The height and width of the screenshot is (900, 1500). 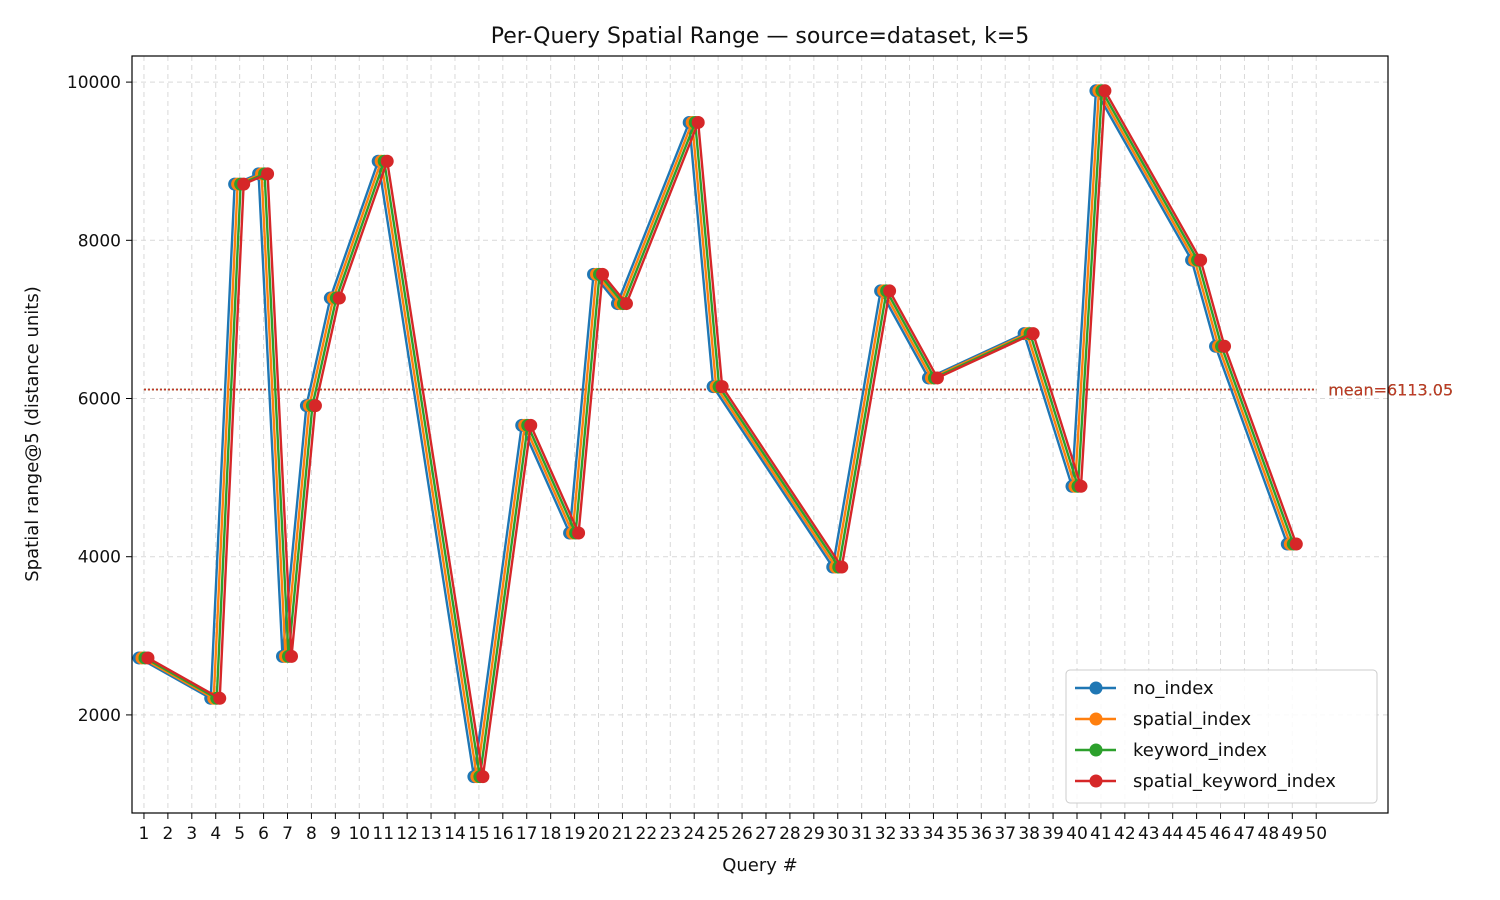 I want to click on x-tick-label: 46, so click(x=1221, y=834).